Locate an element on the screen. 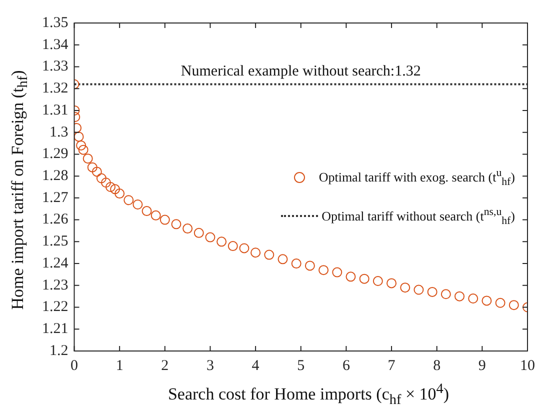  y-tick-label: 1.21 is located at coordinates (55, 329).